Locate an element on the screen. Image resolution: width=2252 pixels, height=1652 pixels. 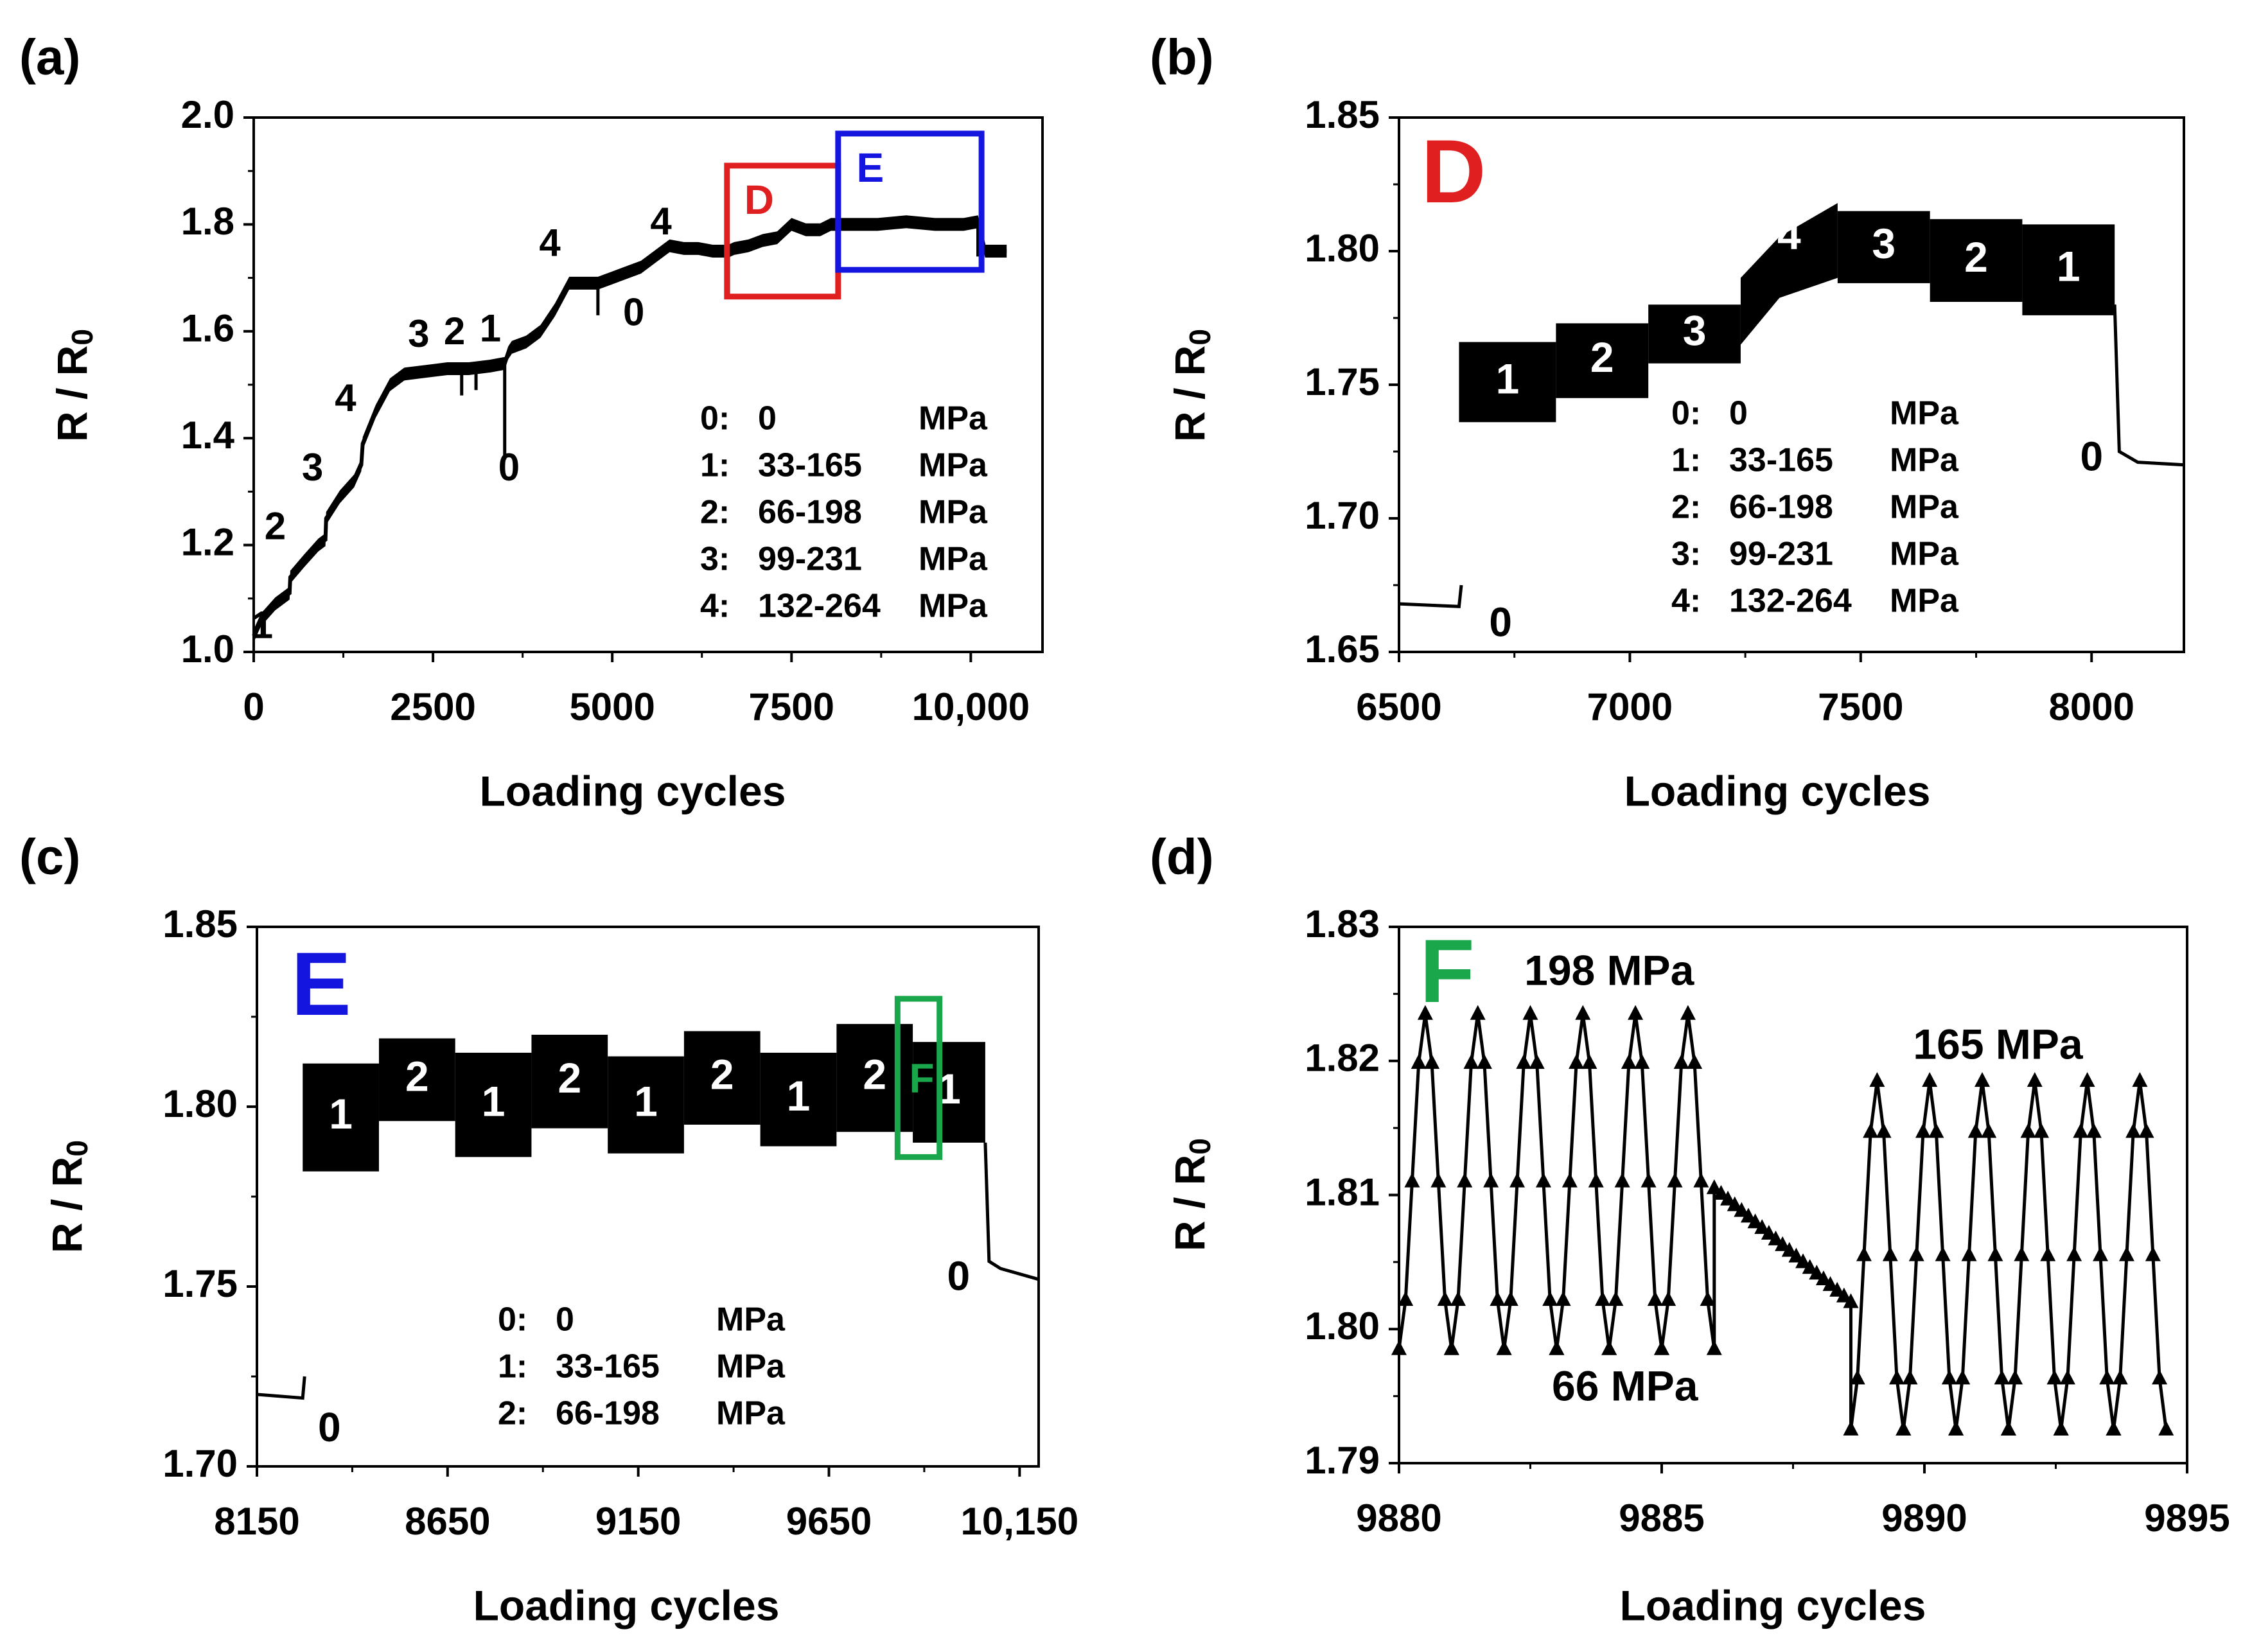
x-tick-label: 8650 is located at coordinates (447, 1521).